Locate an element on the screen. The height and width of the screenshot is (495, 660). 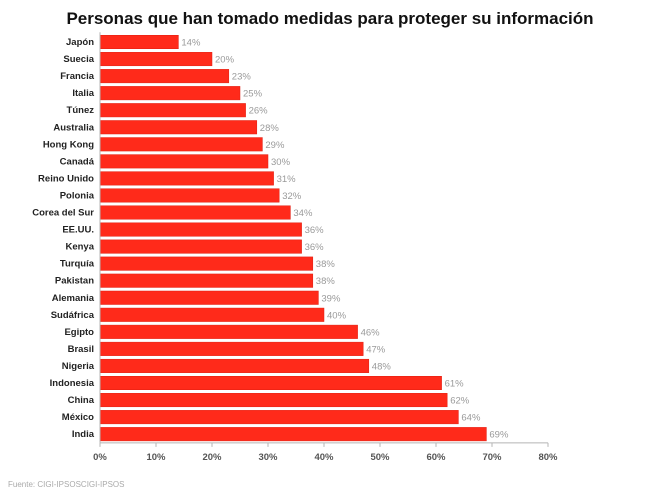
x-tick-label: 60% is located at coordinates (436, 457).